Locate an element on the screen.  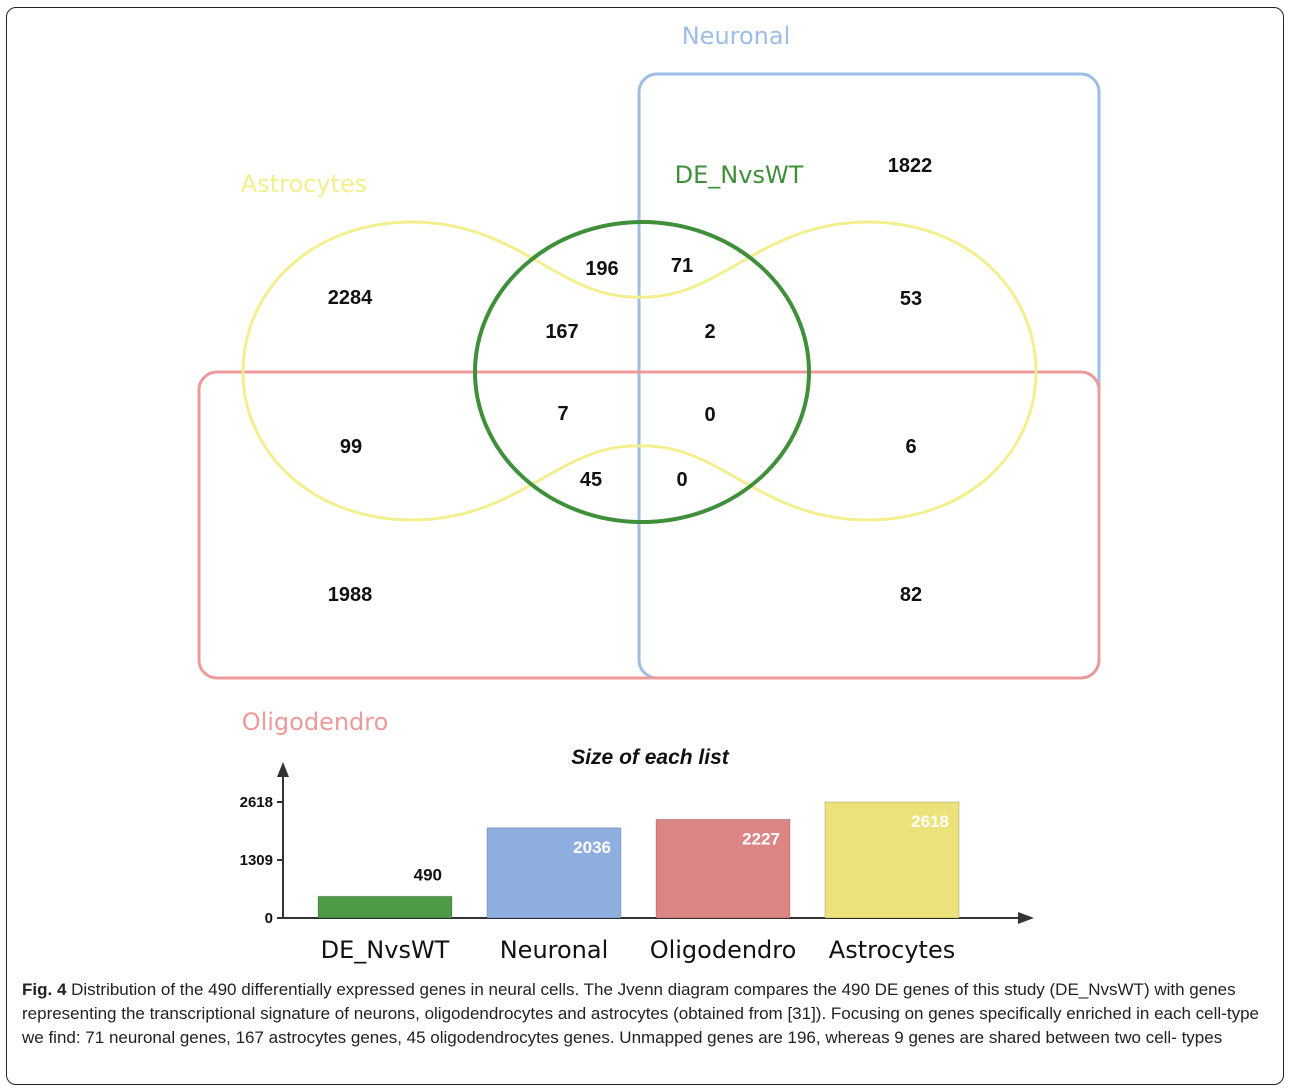
bar-value-oligodendro: 2227 is located at coordinates (761, 838).